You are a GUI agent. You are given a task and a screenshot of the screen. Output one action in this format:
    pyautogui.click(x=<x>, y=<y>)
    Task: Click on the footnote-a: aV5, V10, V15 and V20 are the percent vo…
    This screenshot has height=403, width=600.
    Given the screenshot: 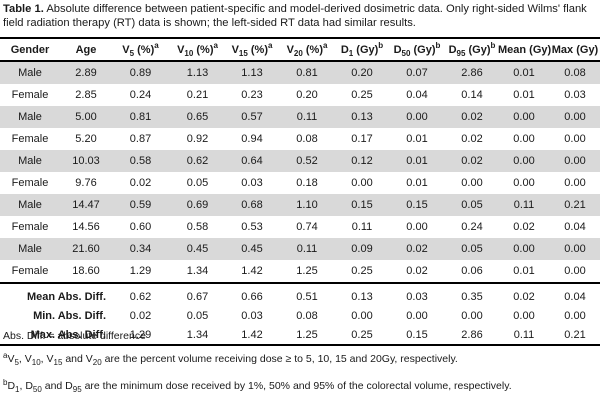 What is the action you would take?
    pyautogui.click(x=230, y=359)
    